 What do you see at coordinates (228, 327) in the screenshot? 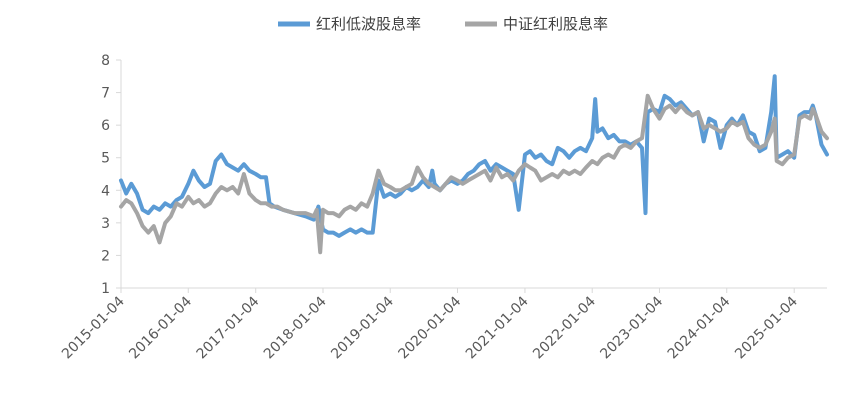
I see `x-tick-label: 2017-01-04` at bounding box center [228, 327].